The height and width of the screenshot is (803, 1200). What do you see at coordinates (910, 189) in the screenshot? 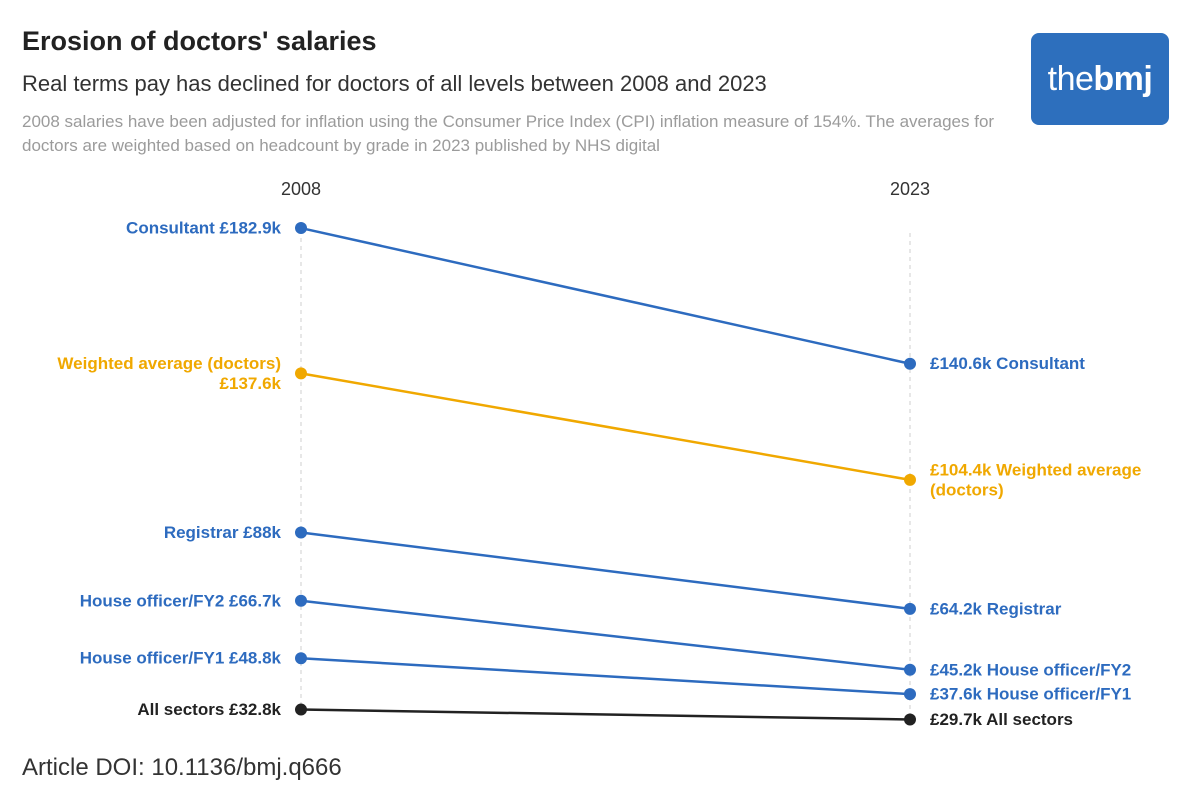
I see `x-axis-label-2023: 2023` at bounding box center [910, 189].